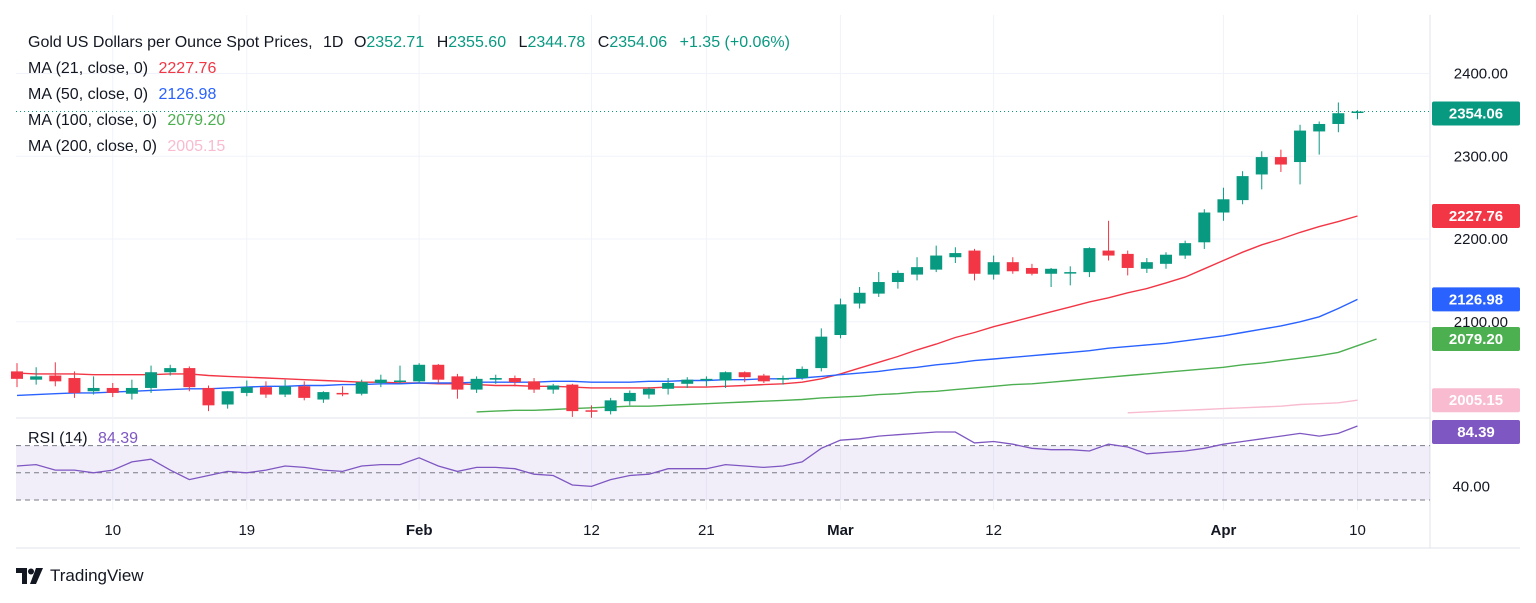  What do you see at coordinates (413, 69) in the screenshot?
I see `indicator-ma21: MA (21, close, 0) 2227.76` at bounding box center [413, 69].